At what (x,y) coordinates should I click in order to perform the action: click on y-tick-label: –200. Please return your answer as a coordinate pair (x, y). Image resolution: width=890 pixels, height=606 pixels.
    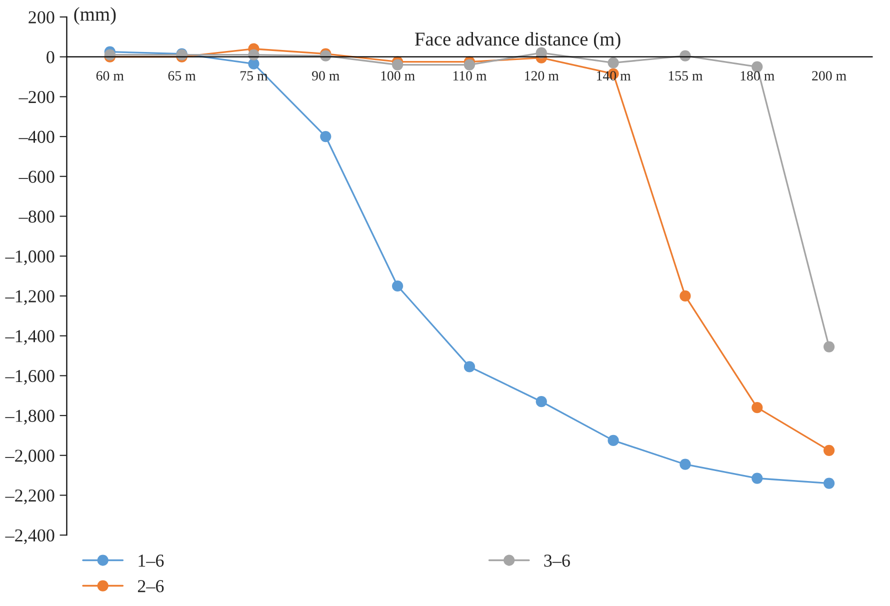
    Looking at the image, I should click on (36, 97).